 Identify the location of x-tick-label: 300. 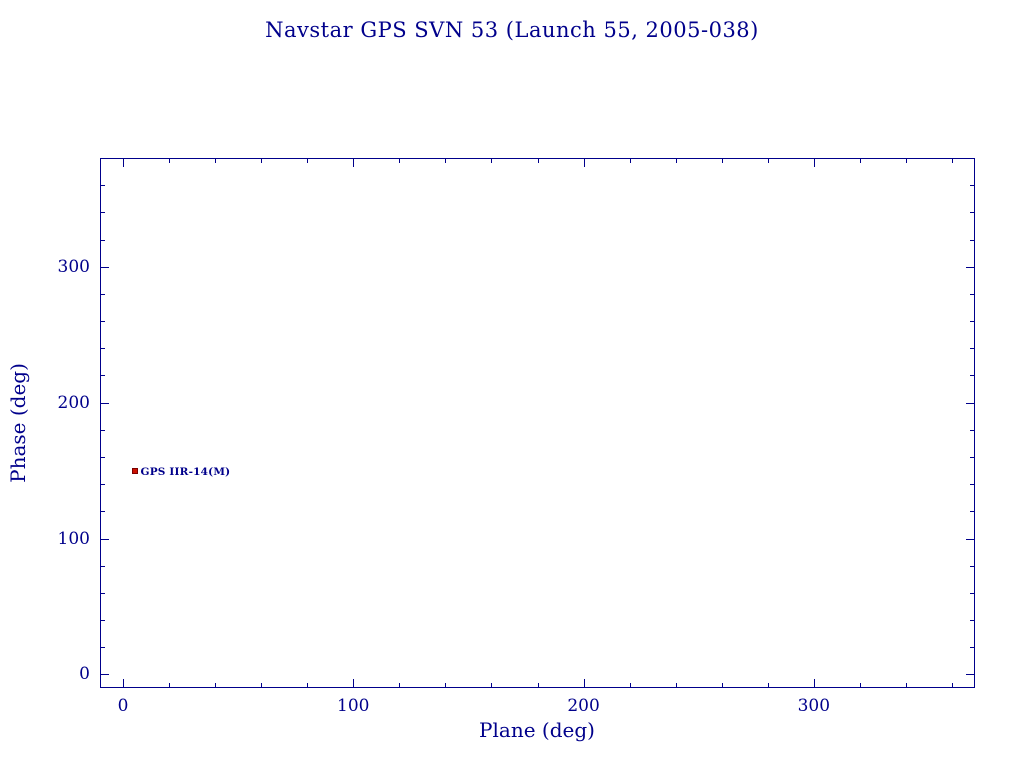
(814, 706).